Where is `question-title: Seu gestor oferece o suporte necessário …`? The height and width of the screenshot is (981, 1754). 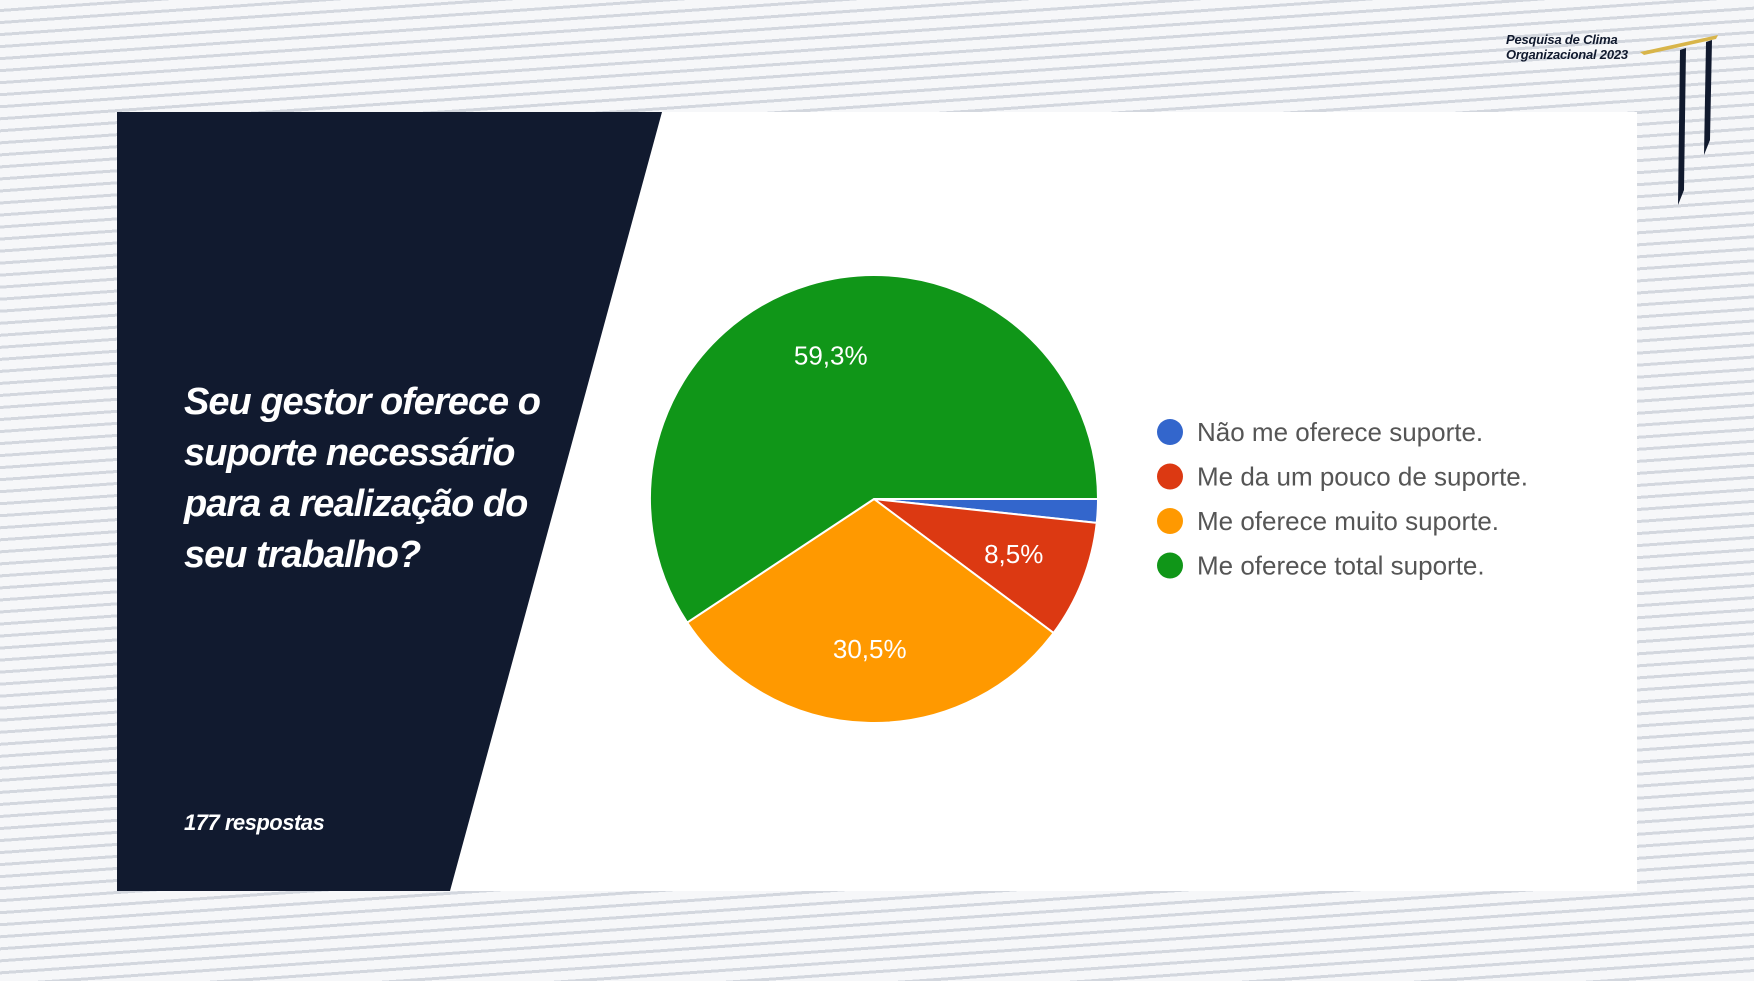
question-title: Seu gestor oferece o suporte necessário … is located at coordinates (362, 478).